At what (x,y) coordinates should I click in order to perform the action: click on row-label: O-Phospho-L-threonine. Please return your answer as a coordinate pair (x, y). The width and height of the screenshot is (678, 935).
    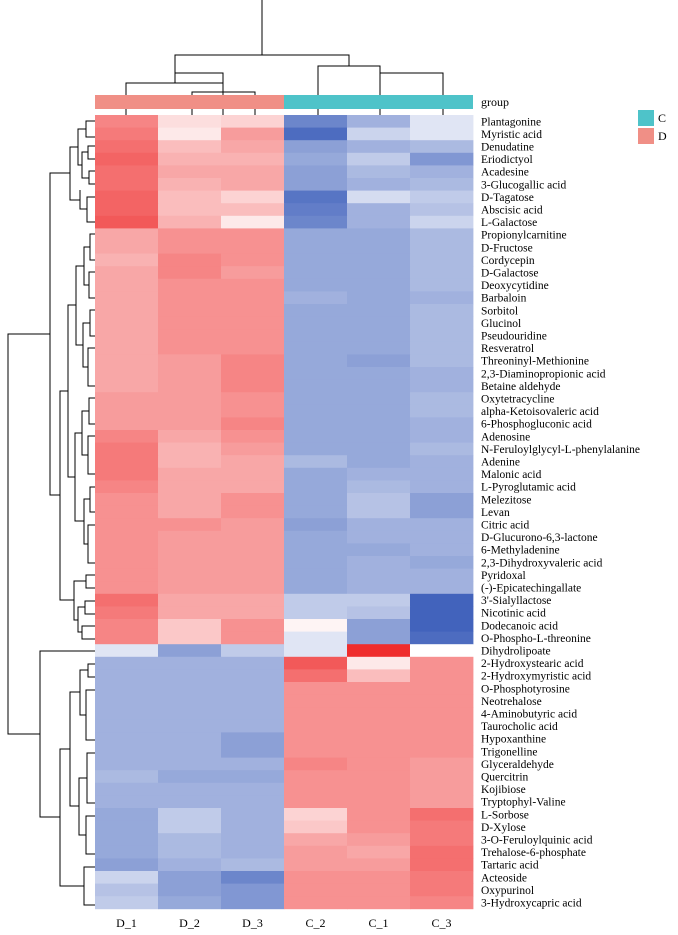
    Looking at the image, I should click on (536, 639).